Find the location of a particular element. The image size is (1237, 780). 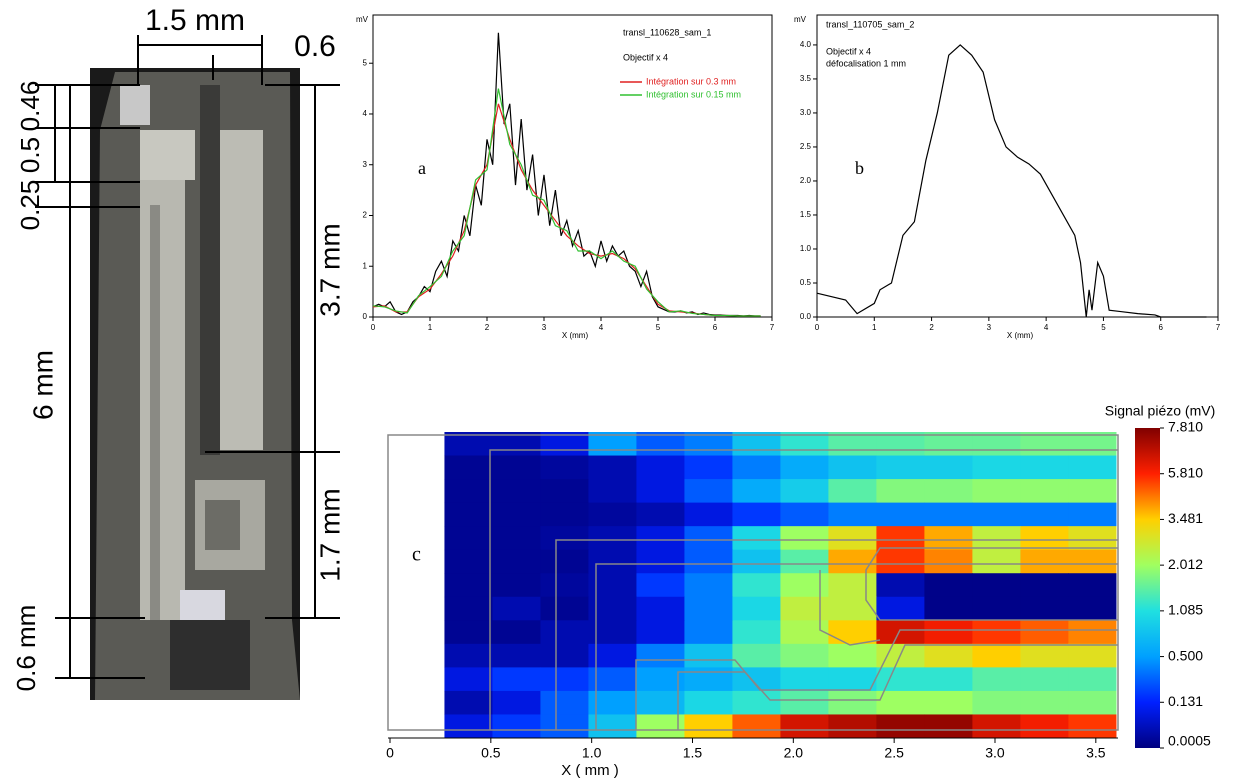

x-tick-label: 5 is located at coordinates (658, 327).